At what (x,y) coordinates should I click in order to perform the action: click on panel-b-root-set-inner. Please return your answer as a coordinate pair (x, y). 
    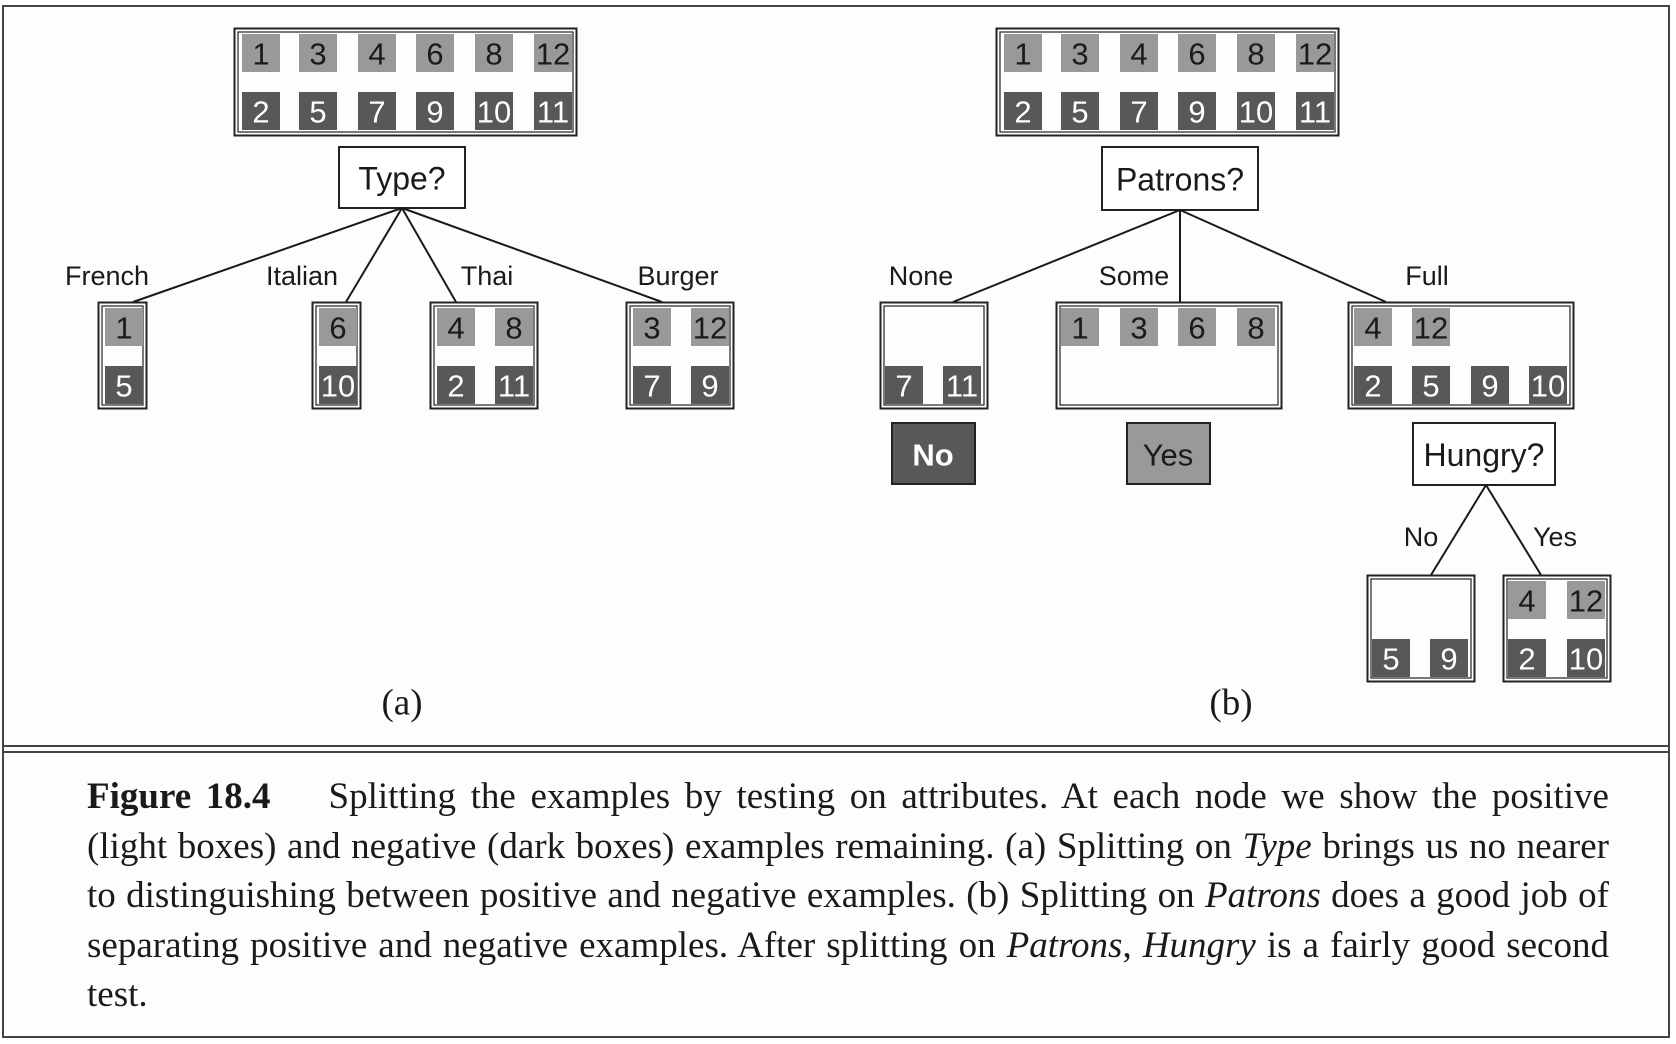
    Looking at the image, I should click on (1167, 82).